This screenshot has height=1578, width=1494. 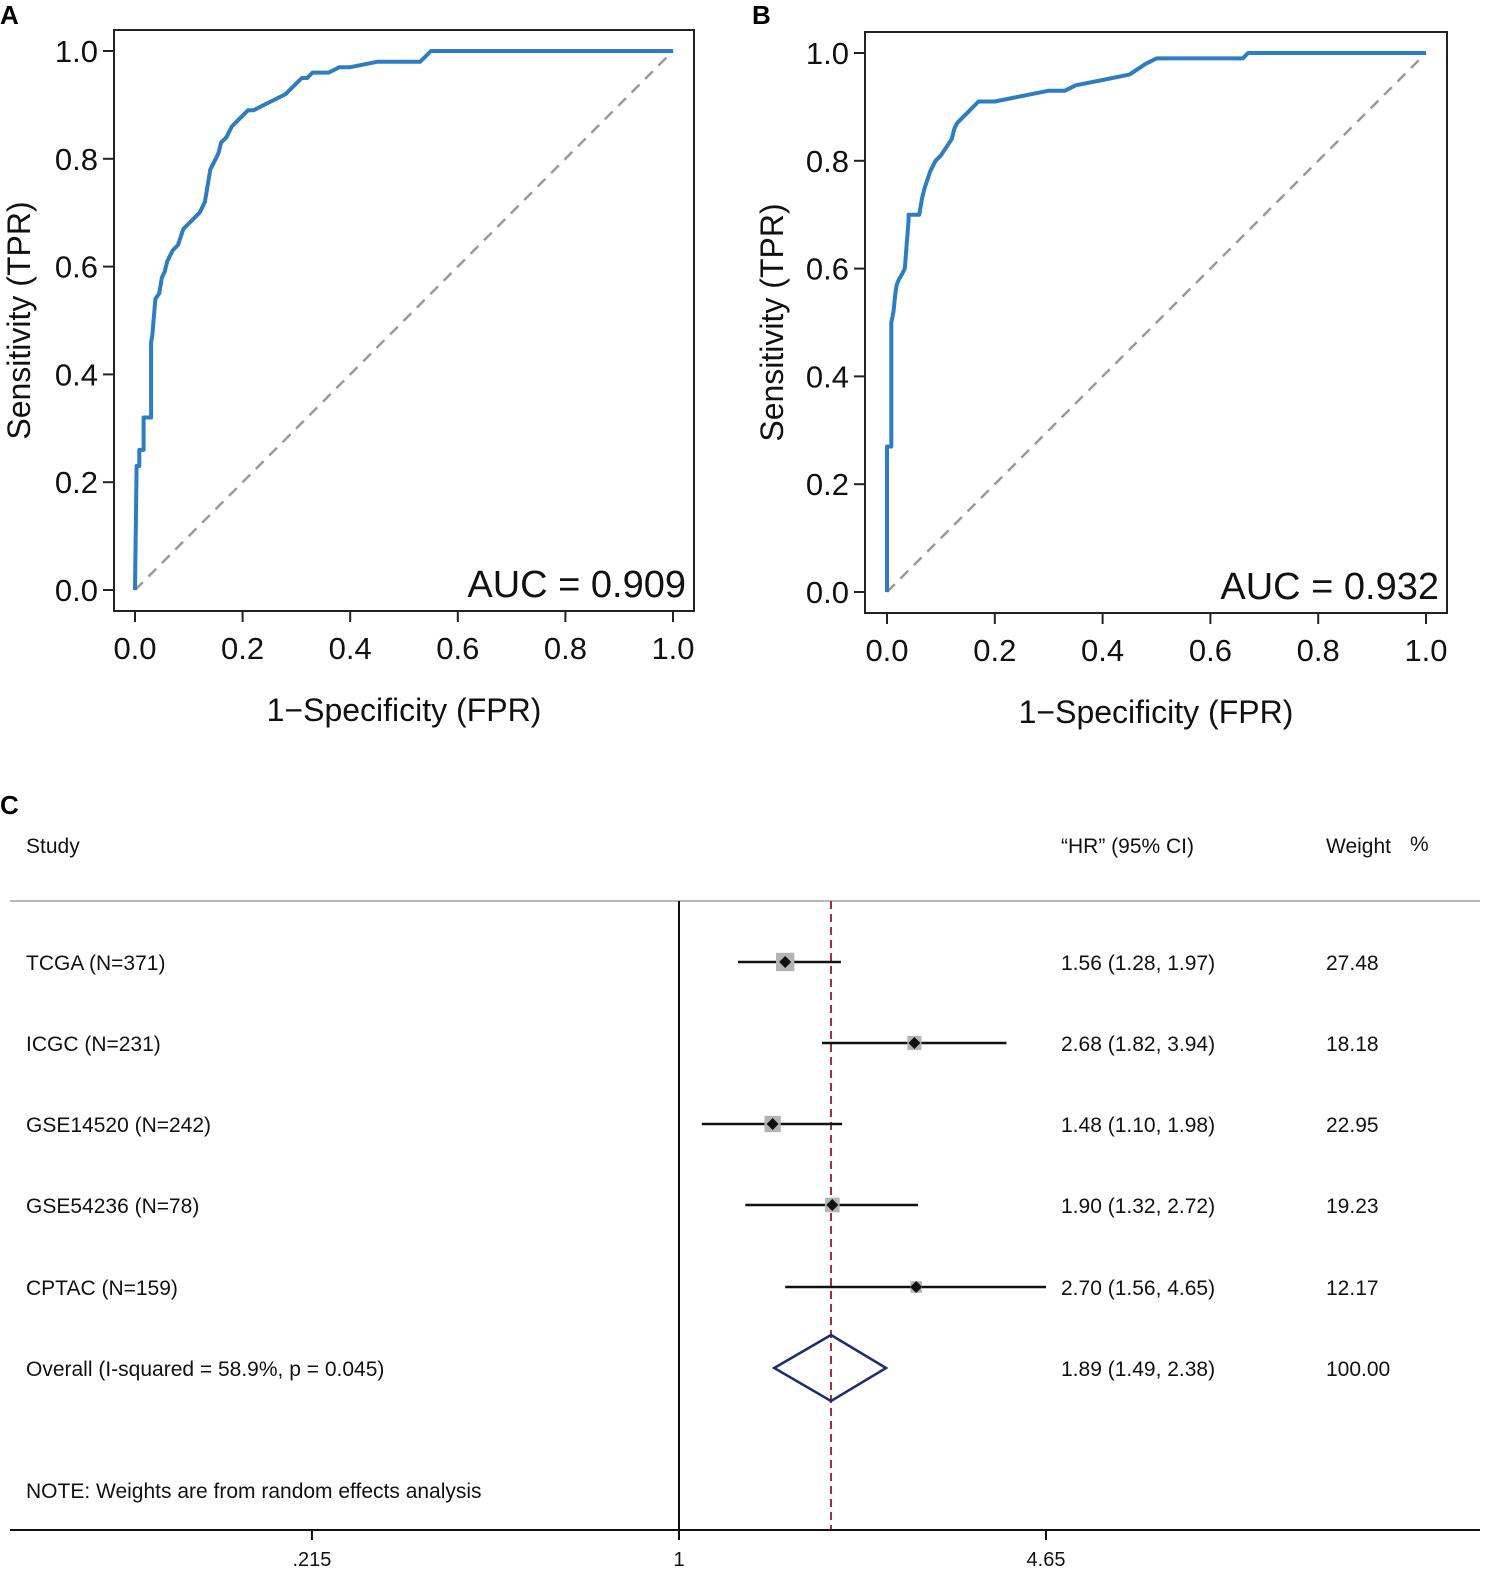 I want to click on hr-ci-text: 2.70 (1.56, 4.65), so click(x=1138, y=1288).